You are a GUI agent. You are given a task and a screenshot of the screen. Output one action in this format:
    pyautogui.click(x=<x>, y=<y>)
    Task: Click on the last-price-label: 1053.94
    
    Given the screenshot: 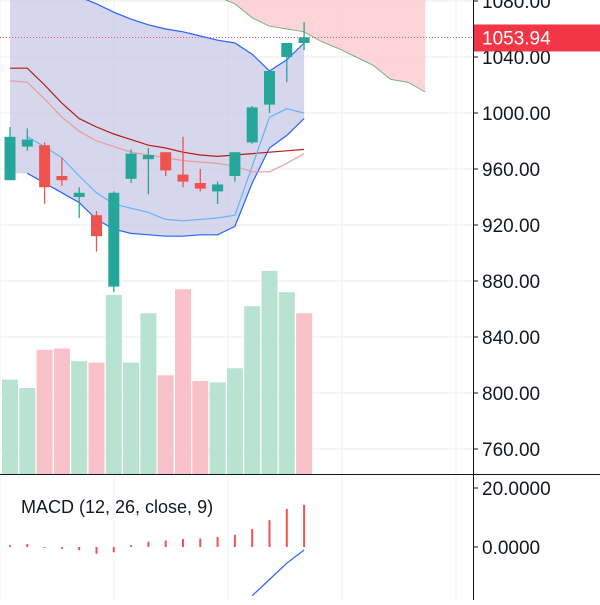 What is the action you would take?
    pyautogui.click(x=516, y=38)
    